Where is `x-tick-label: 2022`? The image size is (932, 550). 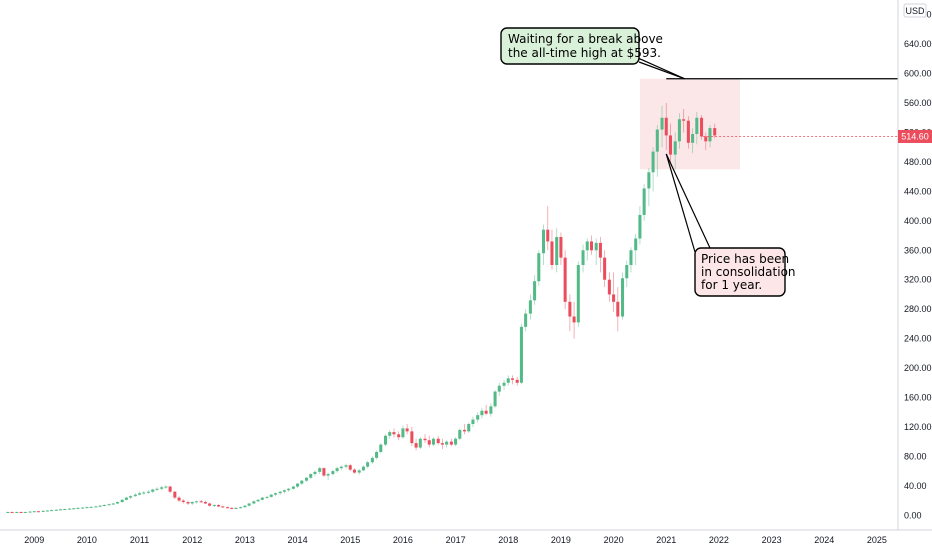
x-tick-label: 2022 is located at coordinates (719, 540).